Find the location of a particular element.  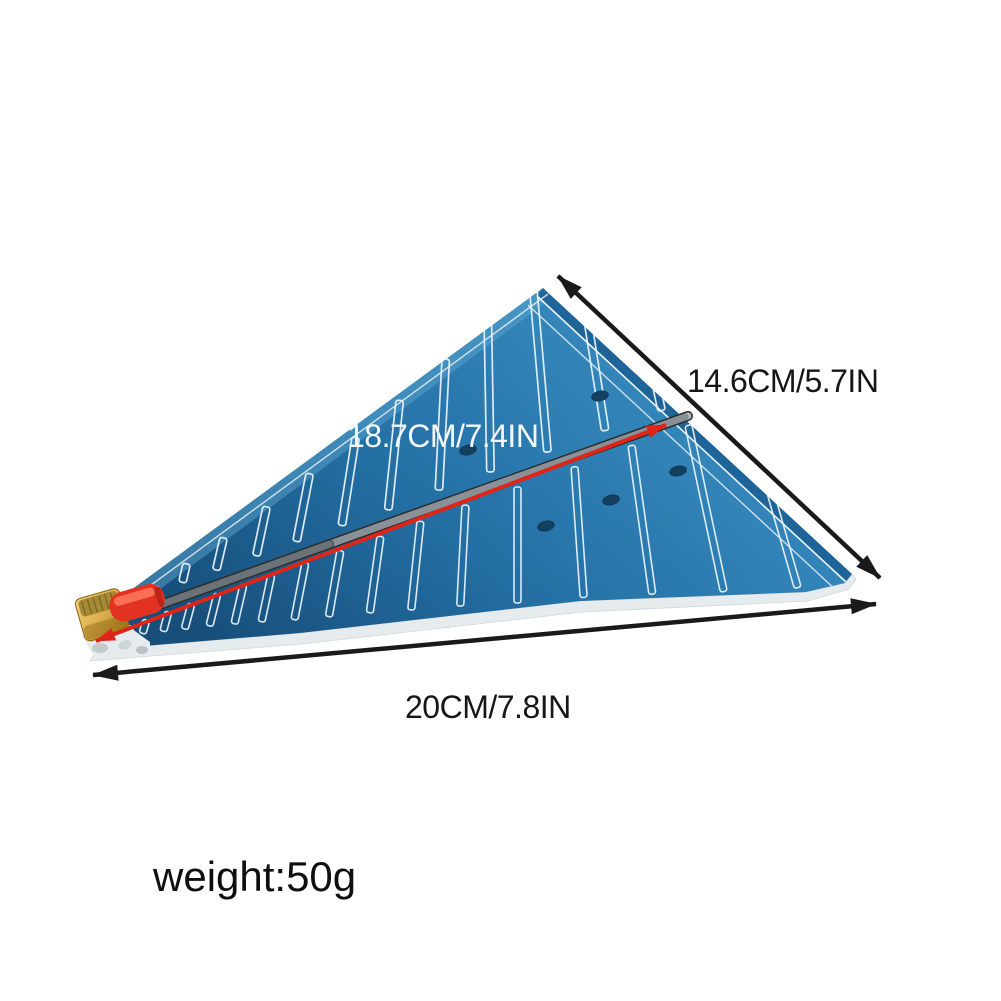

feedline-dimension-label: 18.7CM/7.4IN is located at coordinates (442, 436).